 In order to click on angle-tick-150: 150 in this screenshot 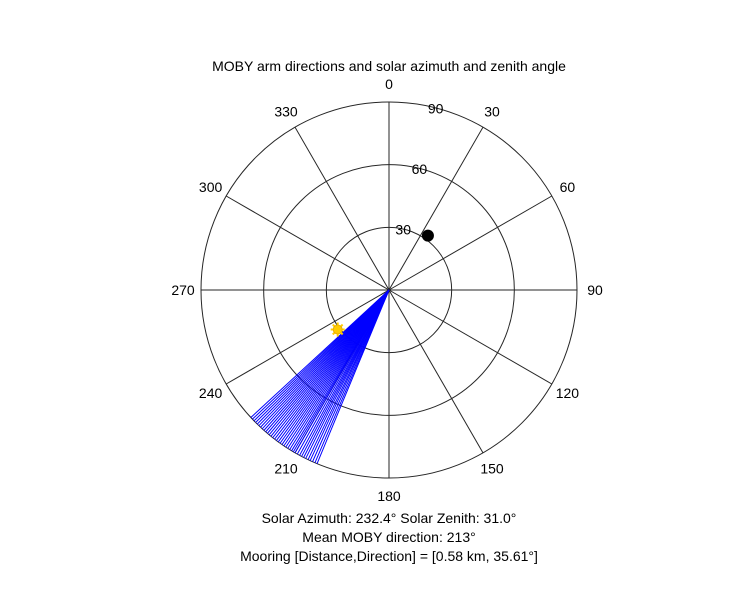, I will do `click(492, 468)`.